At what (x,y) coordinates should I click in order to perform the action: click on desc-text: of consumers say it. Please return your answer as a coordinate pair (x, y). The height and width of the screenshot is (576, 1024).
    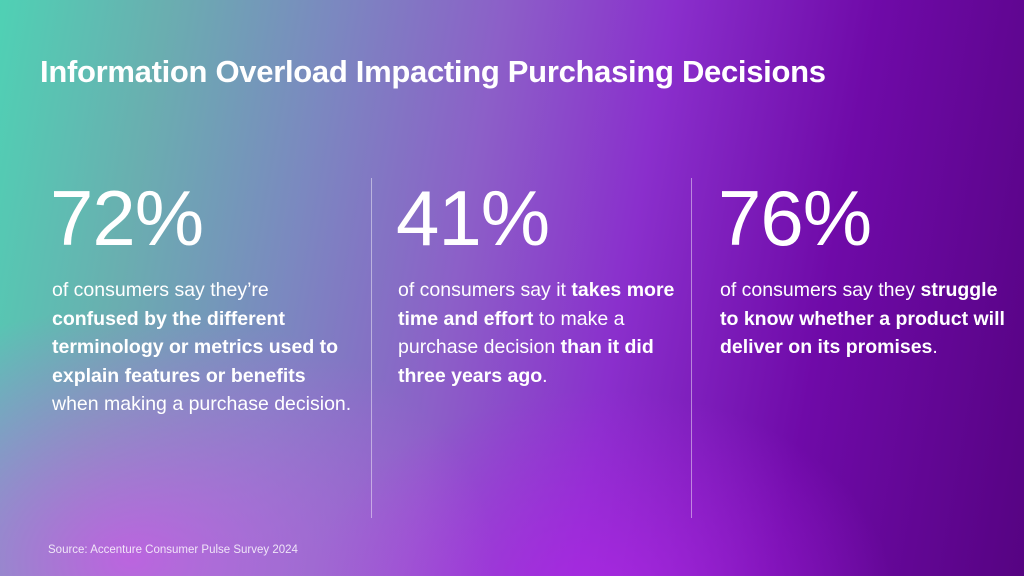
    Looking at the image, I should click on (485, 290).